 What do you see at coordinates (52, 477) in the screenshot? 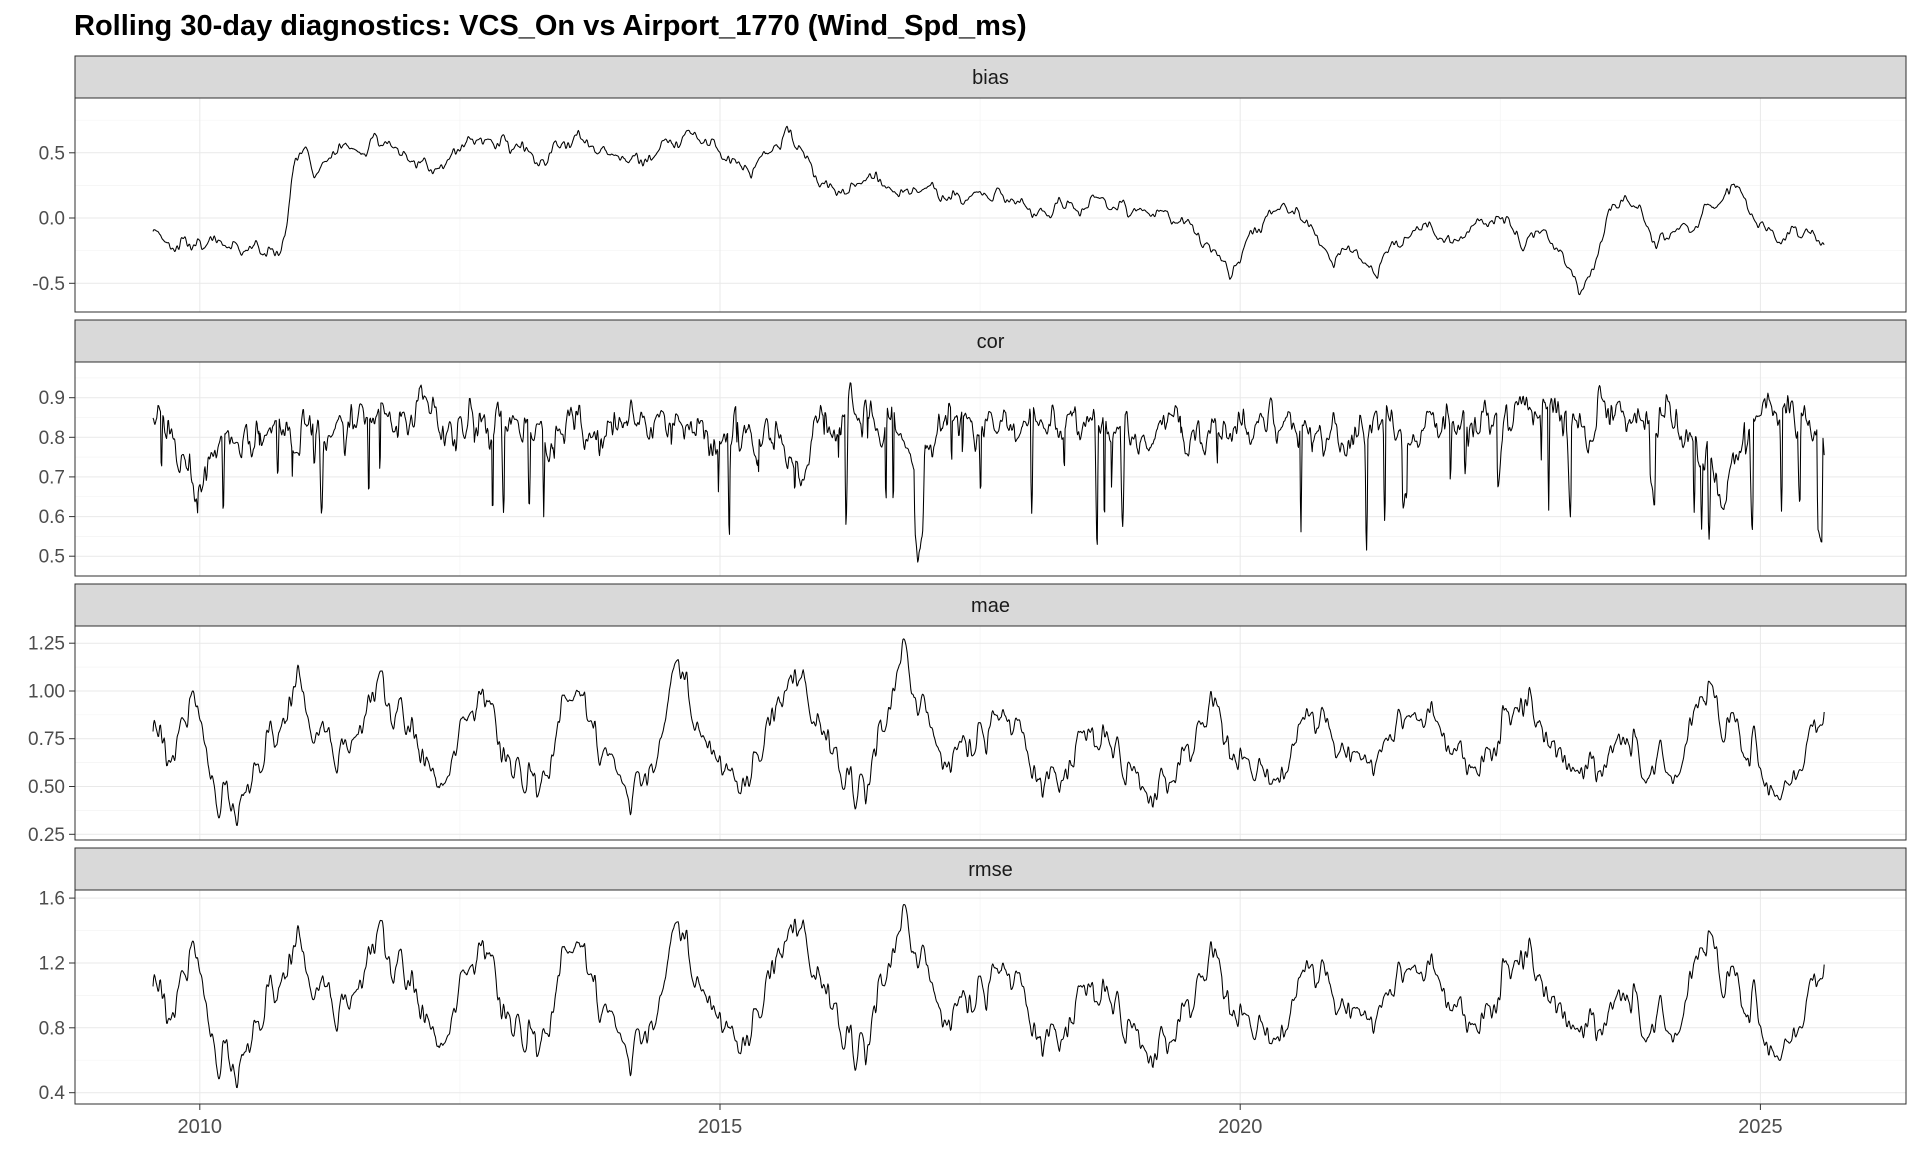
I see `y-axis-label: 0.7` at bounding box center [52, 477].